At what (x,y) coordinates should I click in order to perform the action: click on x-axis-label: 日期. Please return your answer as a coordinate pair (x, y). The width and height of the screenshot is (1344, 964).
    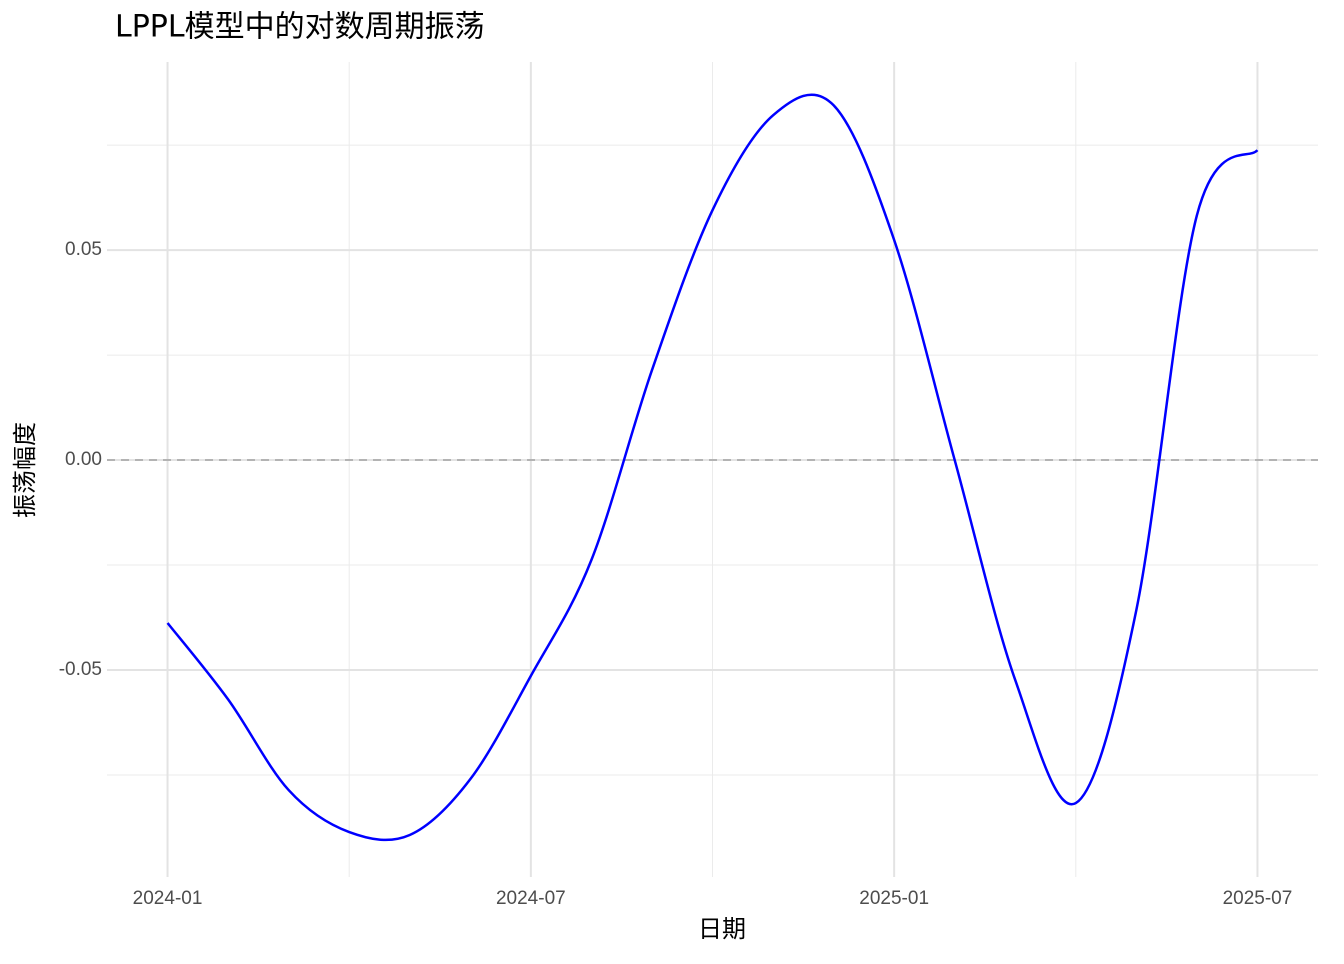
    Looking at the image, I should click on (722, 929).